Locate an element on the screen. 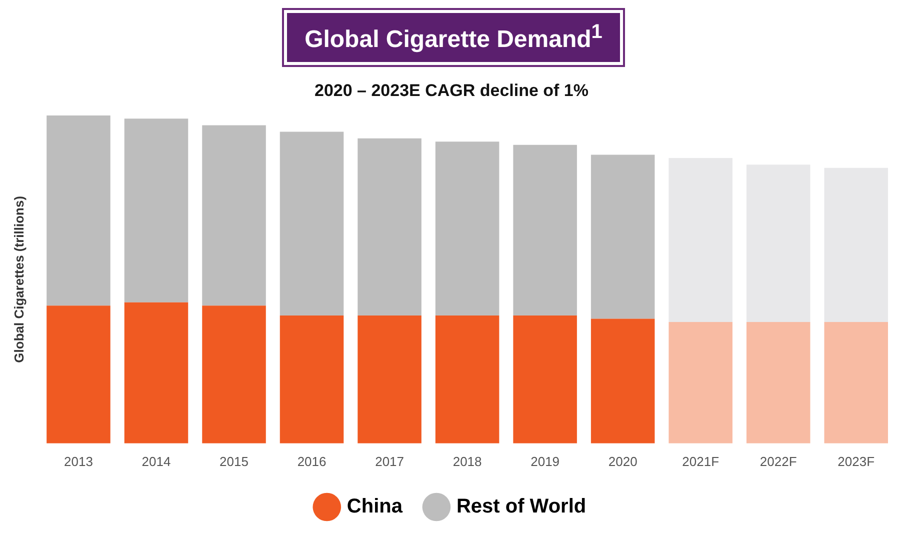  x-tick-label: 2022F is located at coordinates (778, 461).